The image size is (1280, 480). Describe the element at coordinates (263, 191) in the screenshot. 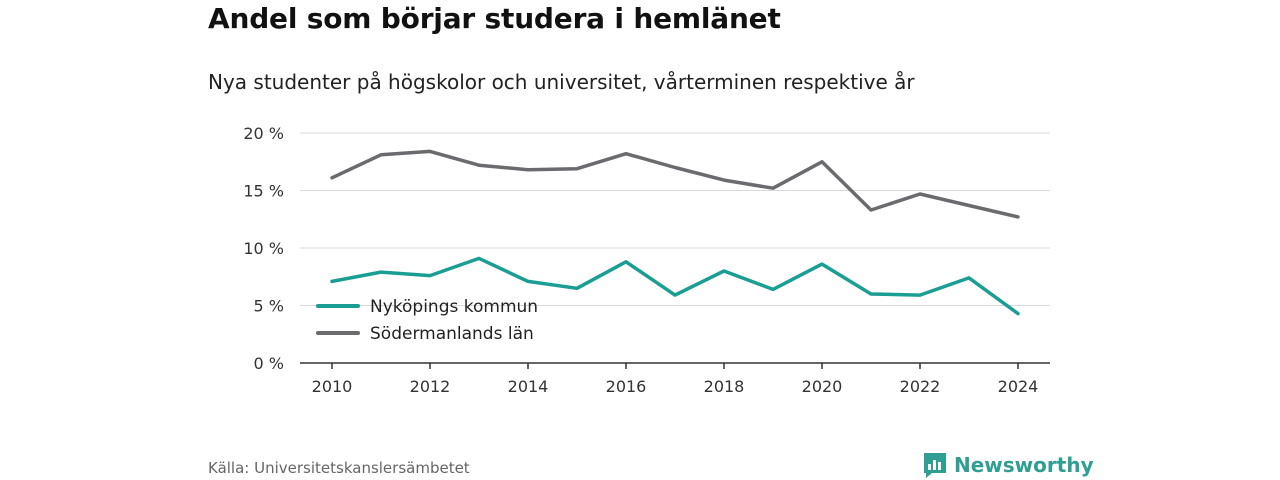

I see `y-tick-label: 15 %` at that location.